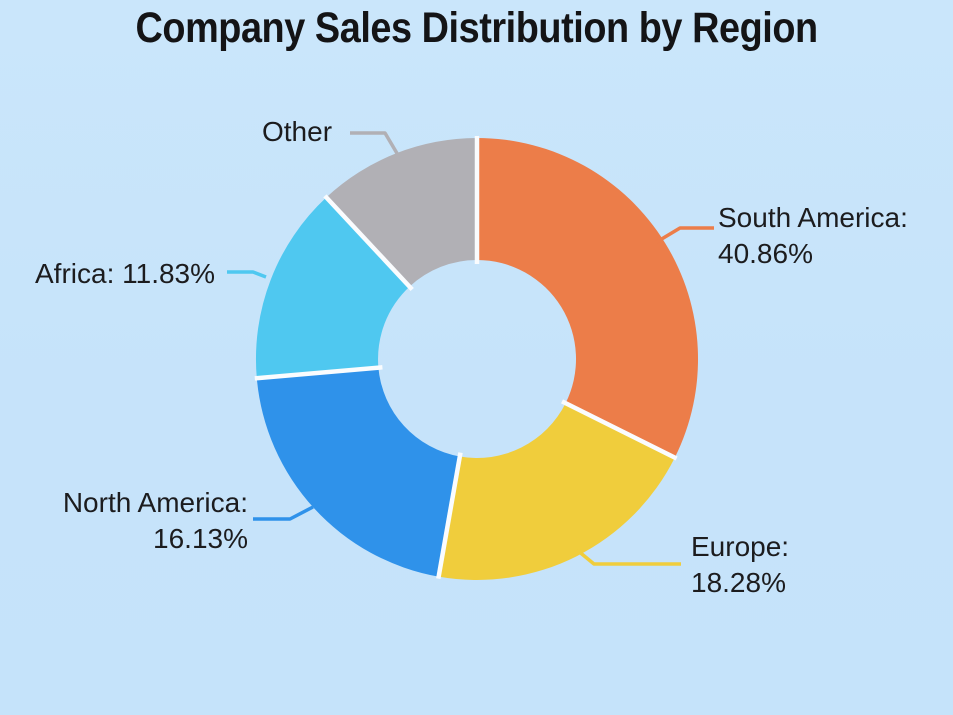 The image size is (953, 715). What do you see at coordinates (628, 557) in the screenshot?
I see `leader-line-europe` at bounding box center [628, 557].